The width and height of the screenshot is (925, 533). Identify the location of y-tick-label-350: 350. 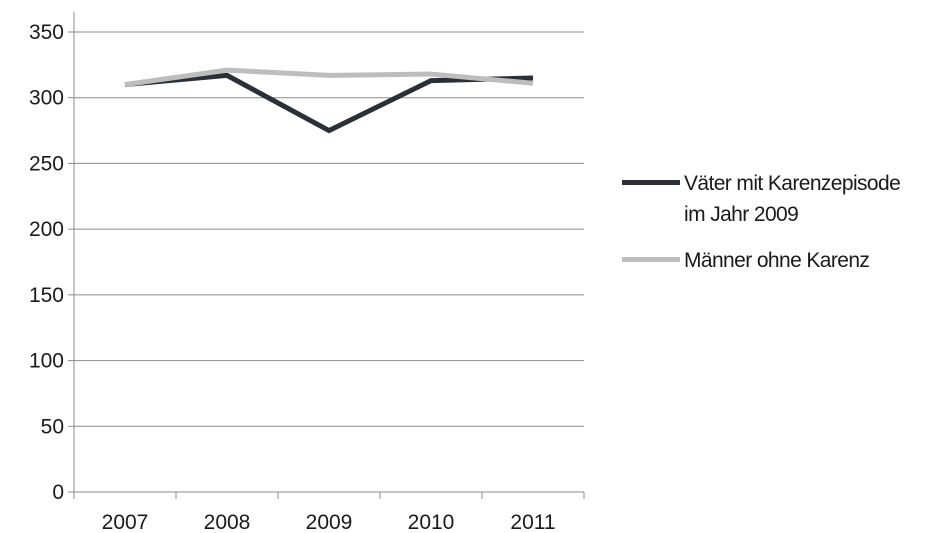
(46, 32).